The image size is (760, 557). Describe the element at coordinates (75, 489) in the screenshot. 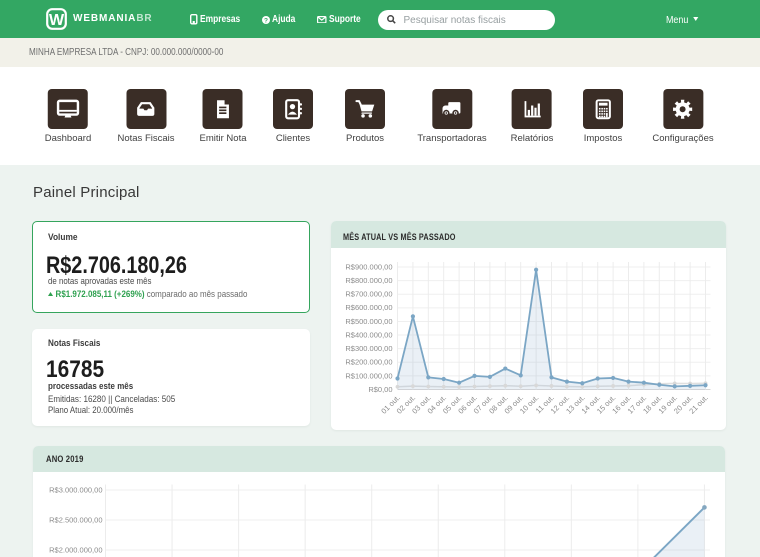

I see `svg-text: R$3.000.000,00` at that location.